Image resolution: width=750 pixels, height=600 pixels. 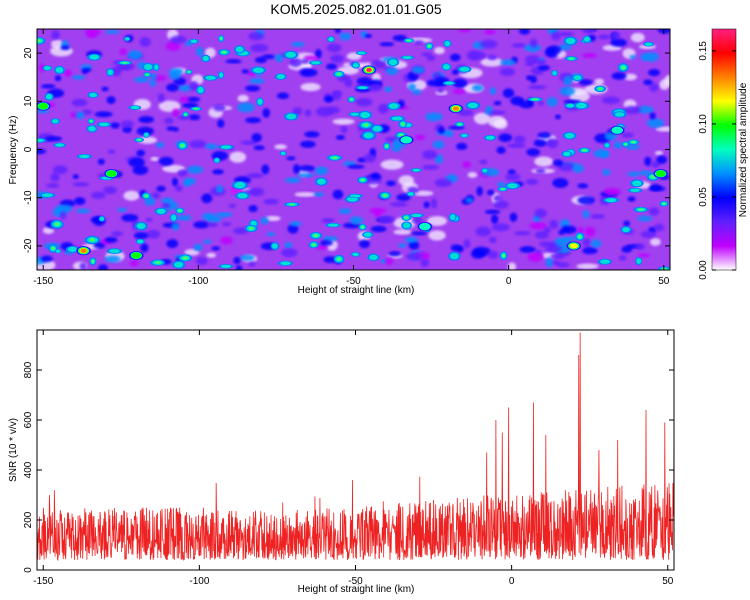 I want to click on snr-xtick-label: -150, so click(x=43, y=581).